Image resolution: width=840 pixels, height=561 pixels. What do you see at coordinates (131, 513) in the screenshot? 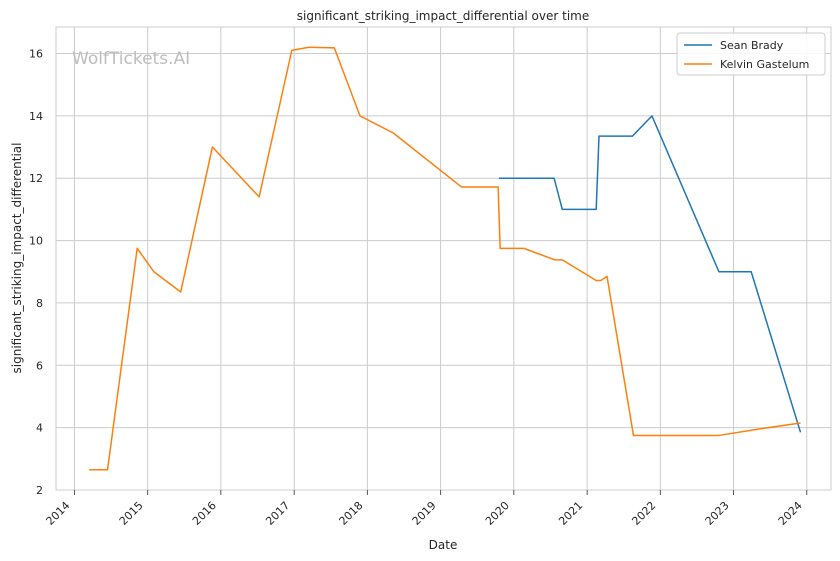
I see `x-tick-label: 2015` at bounding box center [131, 513].